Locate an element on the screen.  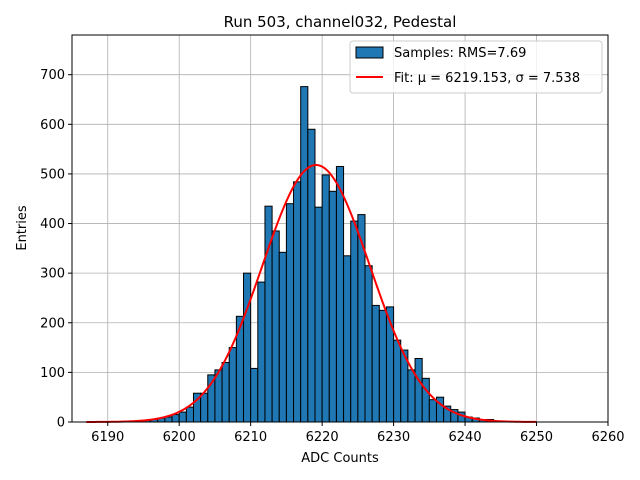
y-tick-label: 600 is located at coordinates (52, 125).